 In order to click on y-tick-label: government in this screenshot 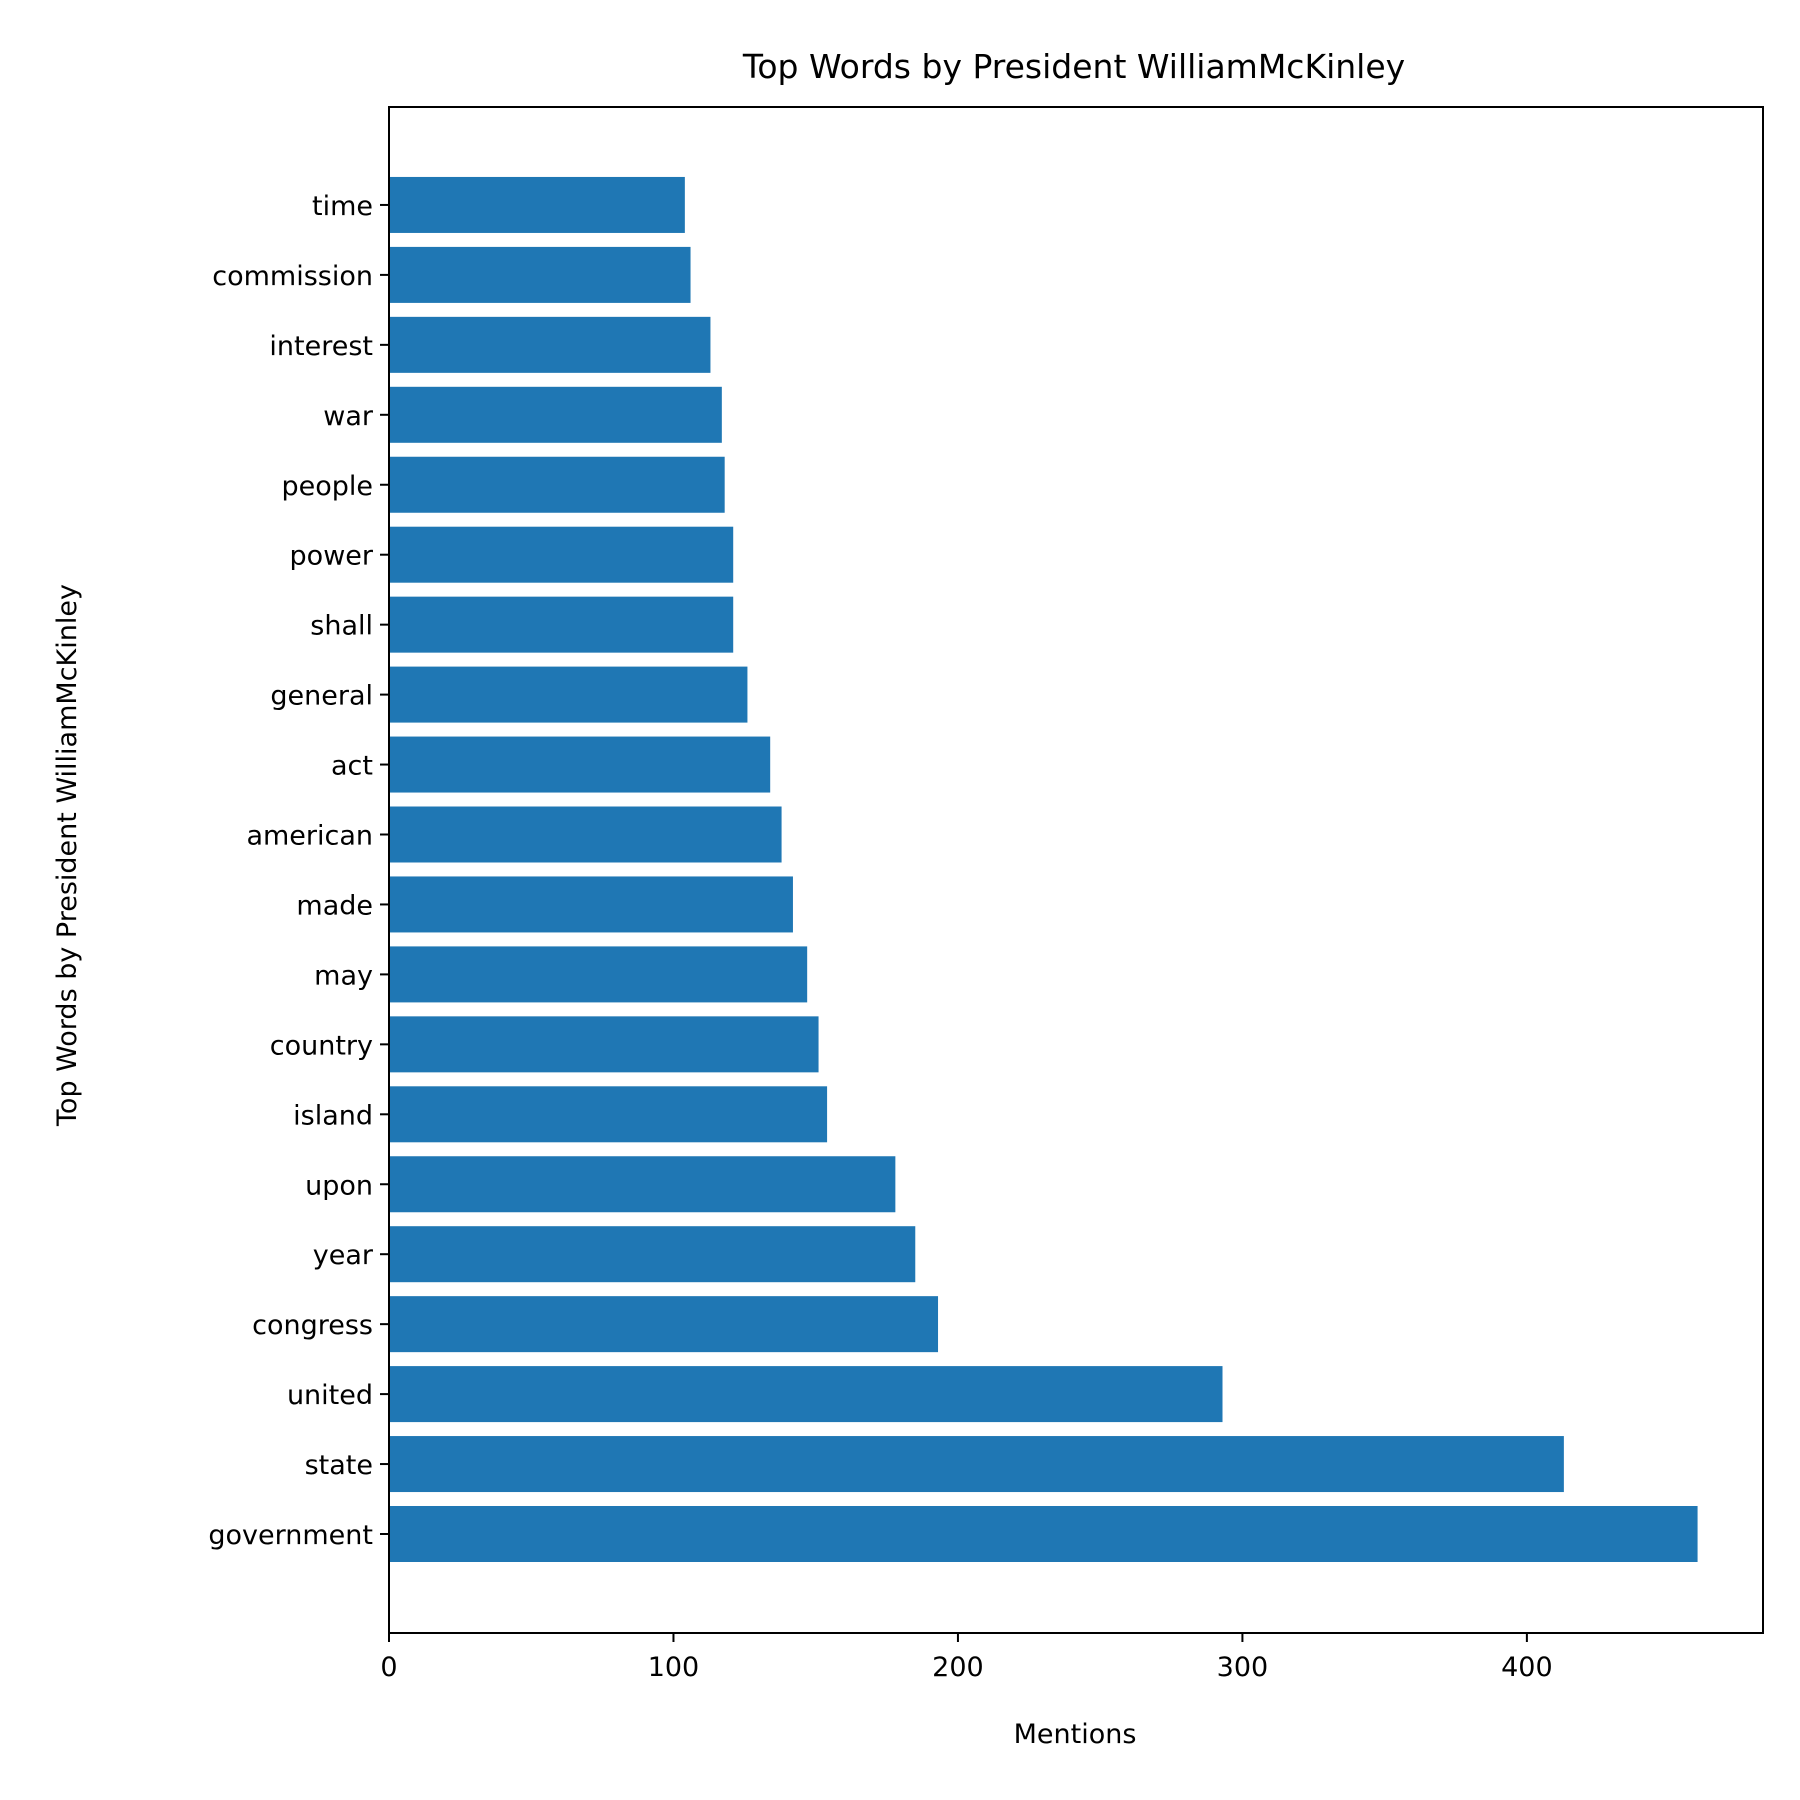, I will do `click(290, 1535)`.